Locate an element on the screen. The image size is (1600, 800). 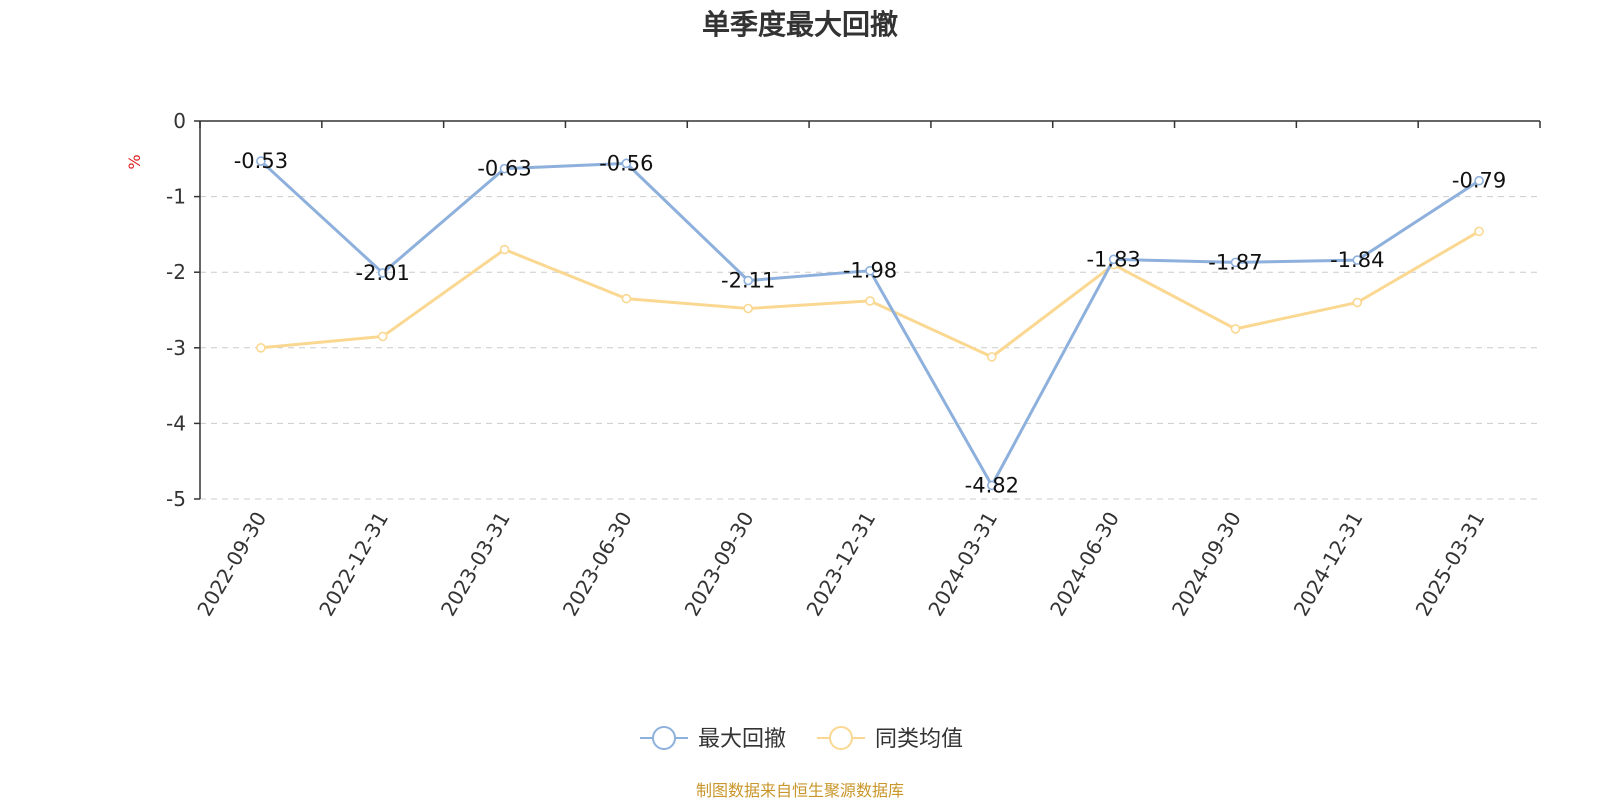
data-label: -1.87 is located at coordinates (1235, 262).